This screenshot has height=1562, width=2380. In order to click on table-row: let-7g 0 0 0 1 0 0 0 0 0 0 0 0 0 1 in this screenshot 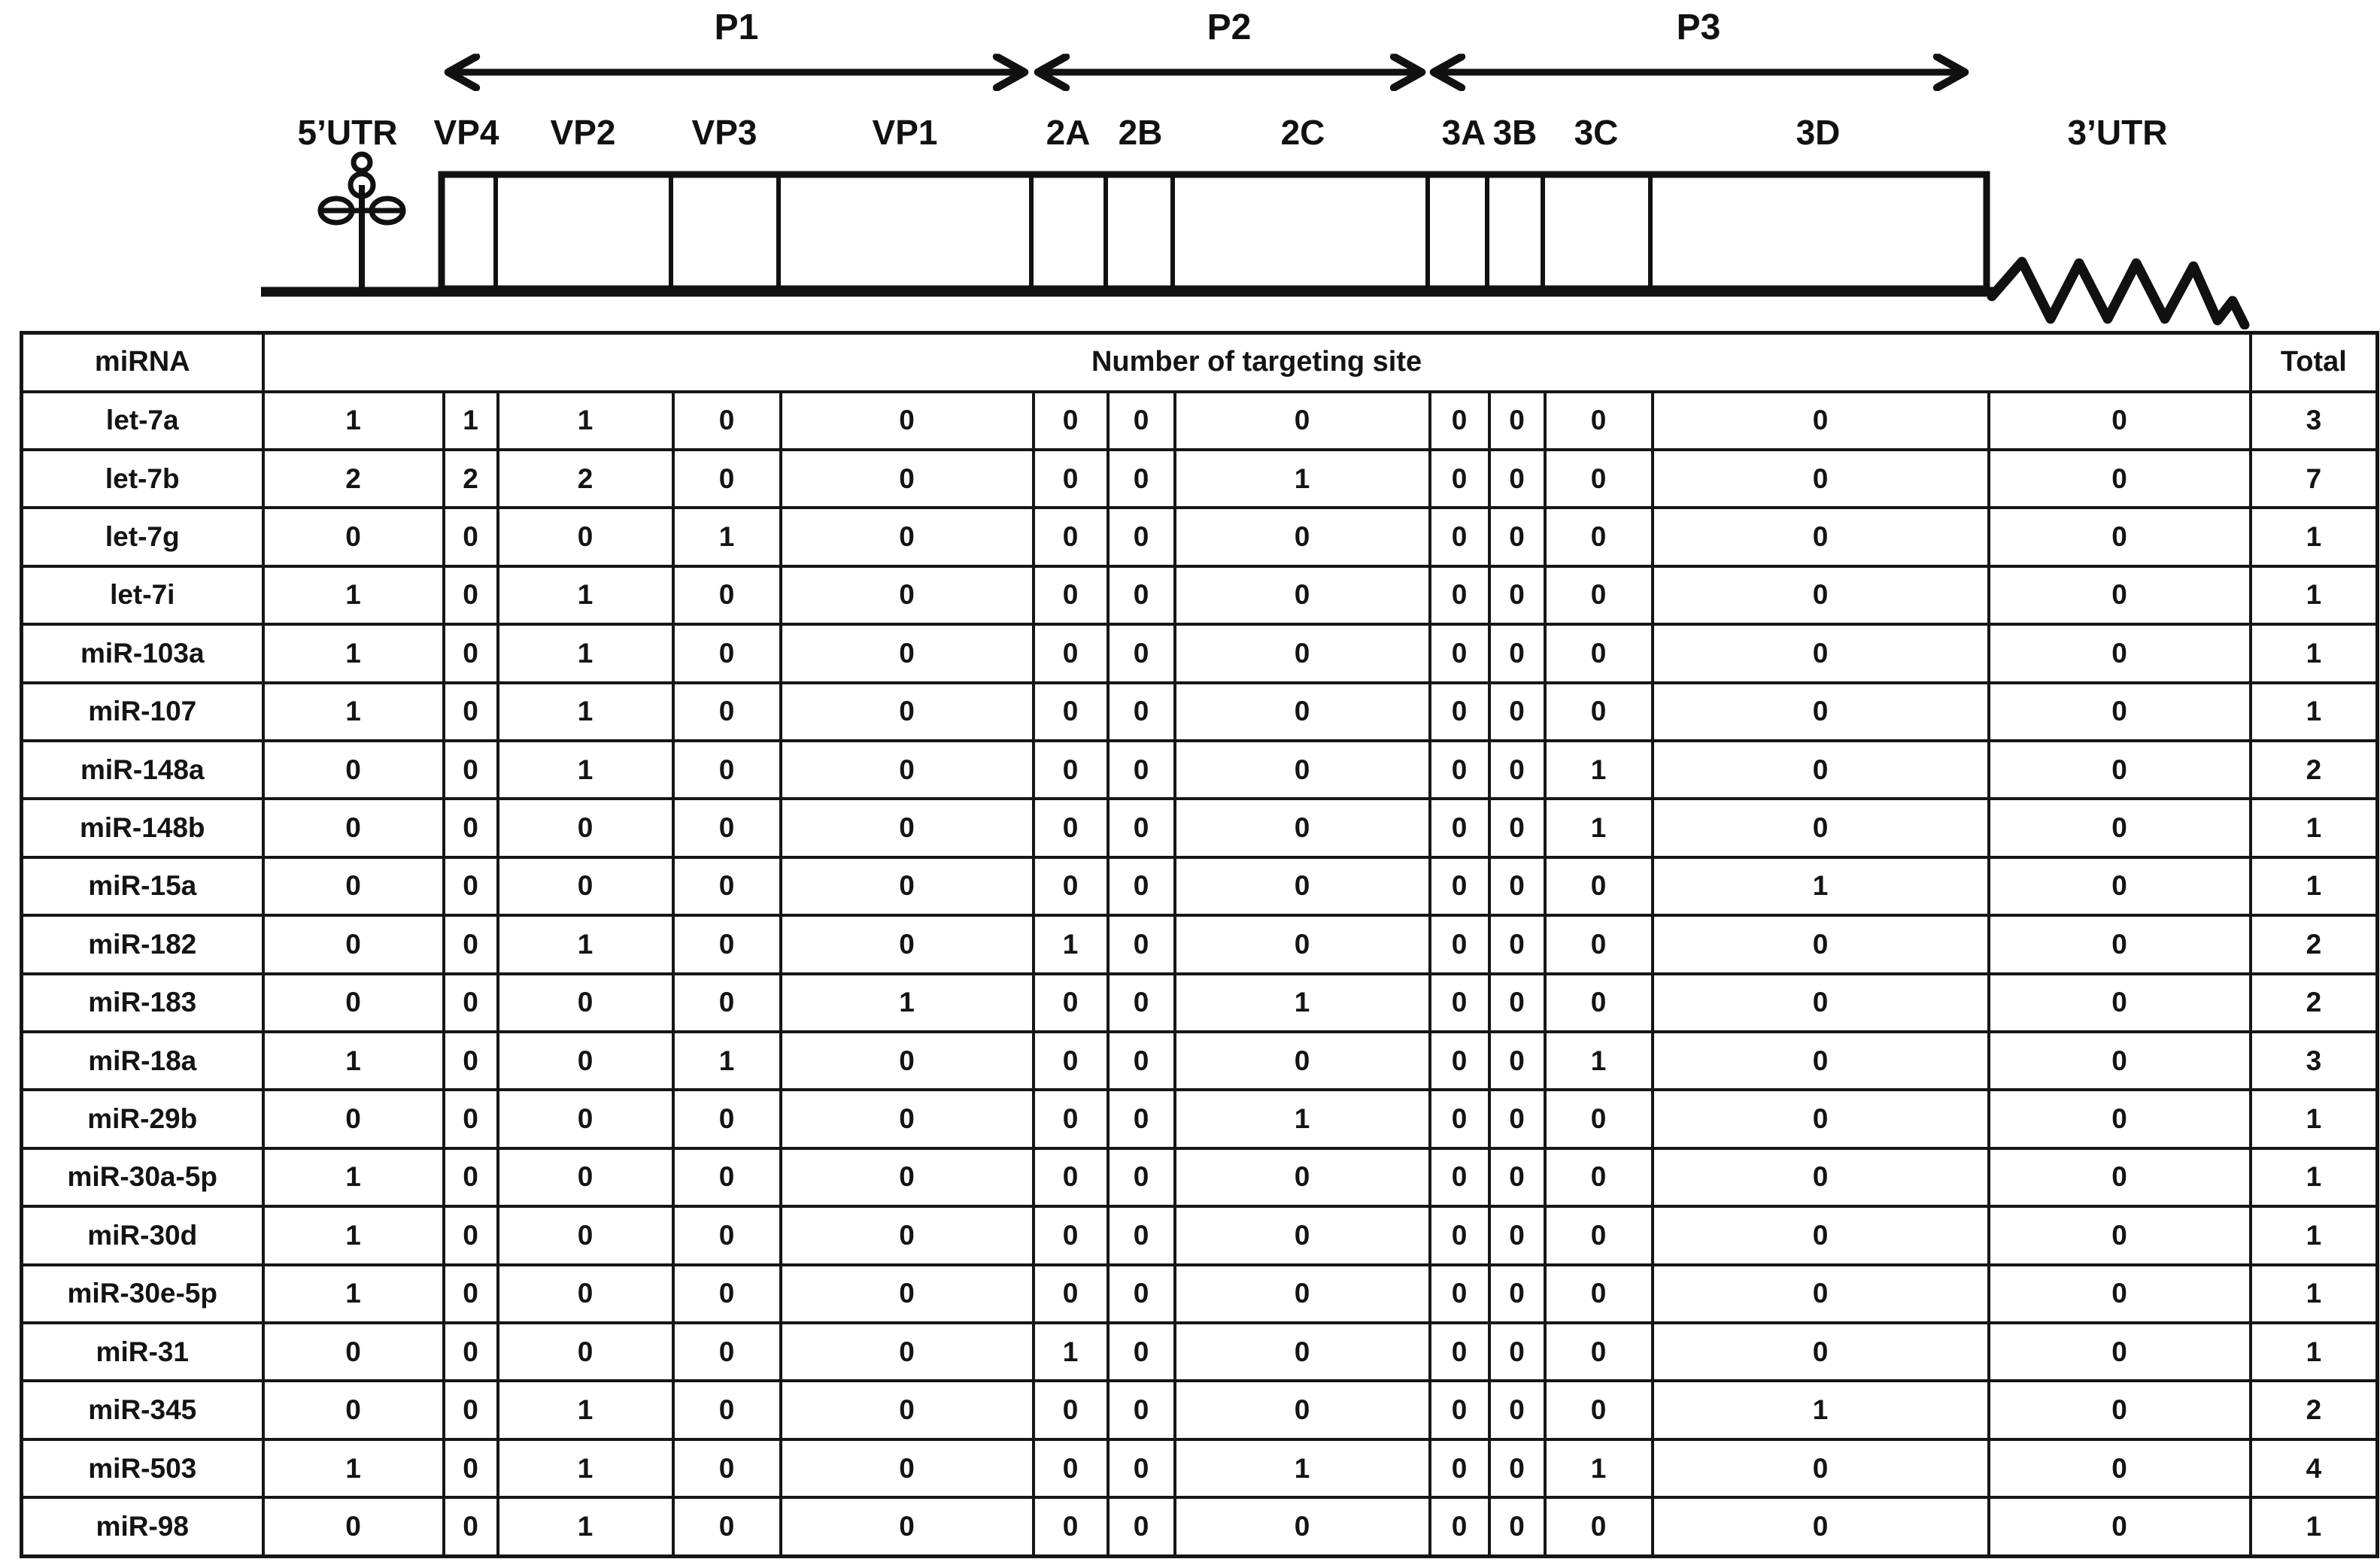, I will do `click(1199, 537)`.